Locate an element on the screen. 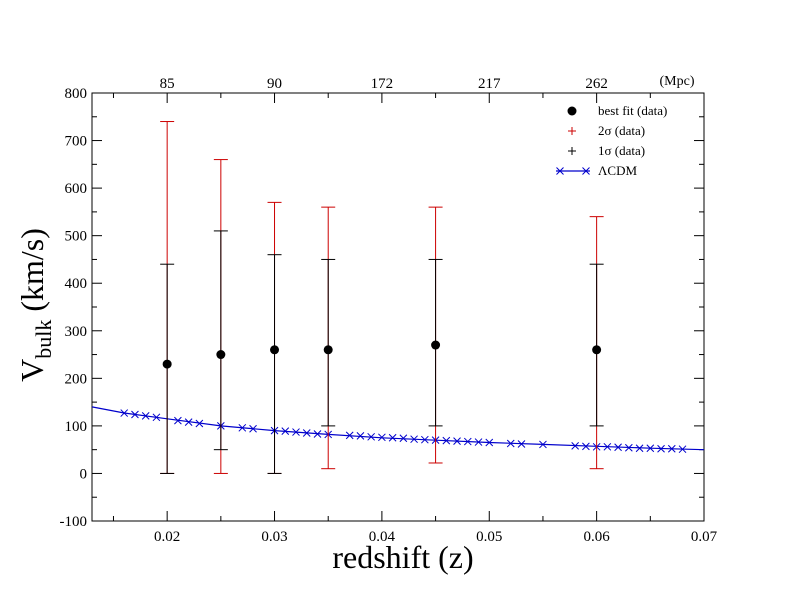 The width and height of the screenshot is (792, 612). top-axis-unit: (Mpc) is located at coordinates (677, 81).